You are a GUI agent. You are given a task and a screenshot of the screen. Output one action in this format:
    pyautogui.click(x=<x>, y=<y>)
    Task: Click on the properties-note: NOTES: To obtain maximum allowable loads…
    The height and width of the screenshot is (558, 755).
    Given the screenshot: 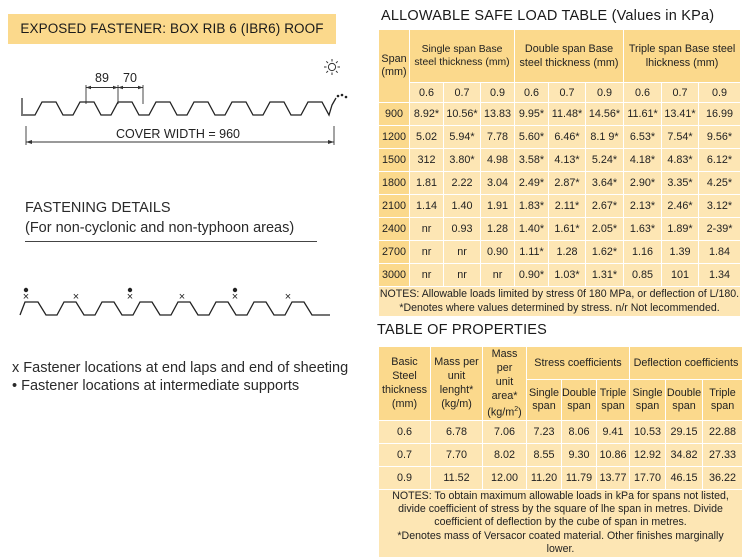 What is the action you would take?
    pyautogui.click(x=560, y=509)
    